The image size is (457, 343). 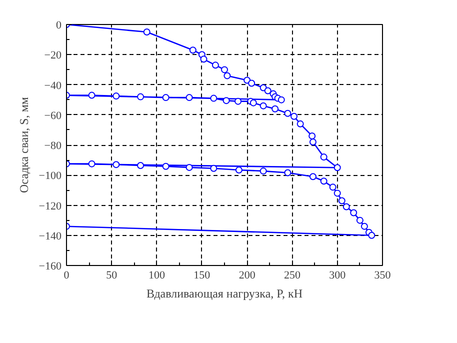 I want to click on y-tick-label: −160, so click(x=50, y=266).